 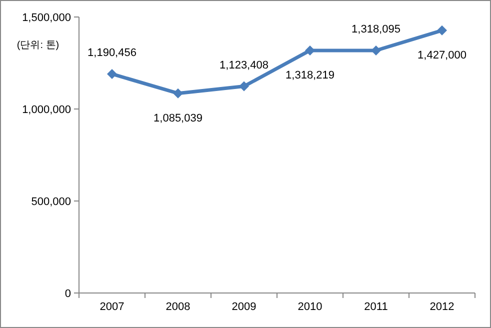 What do you see at coordinates (244, 65) in the screenshot?
I see `data-label: 1,123,408` at bounding box center [244, 65].